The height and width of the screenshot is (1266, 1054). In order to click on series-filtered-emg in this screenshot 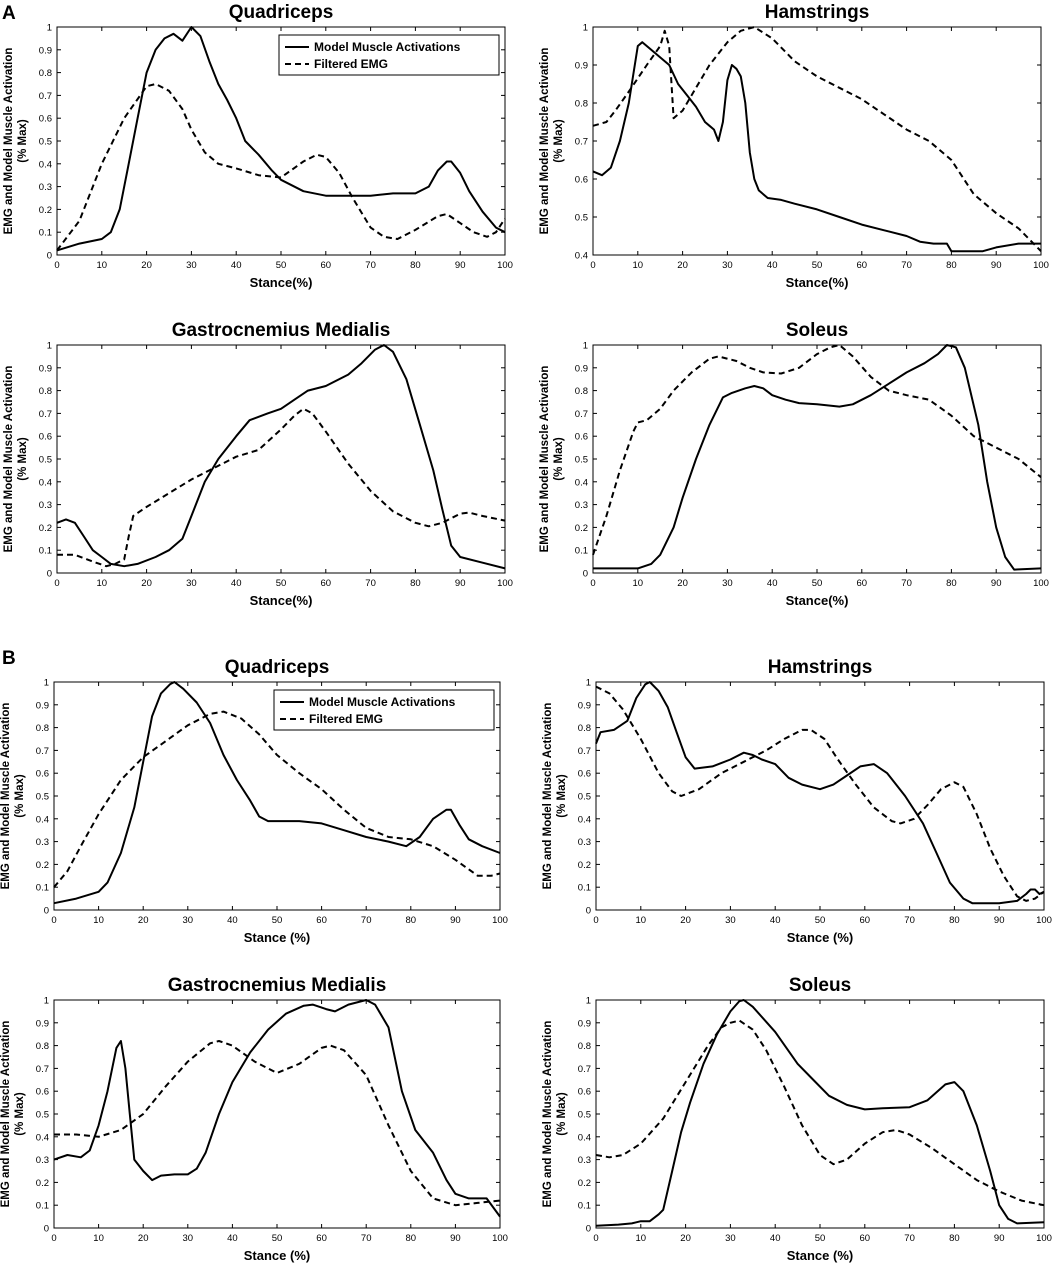, I will do `click(820, 793)`.